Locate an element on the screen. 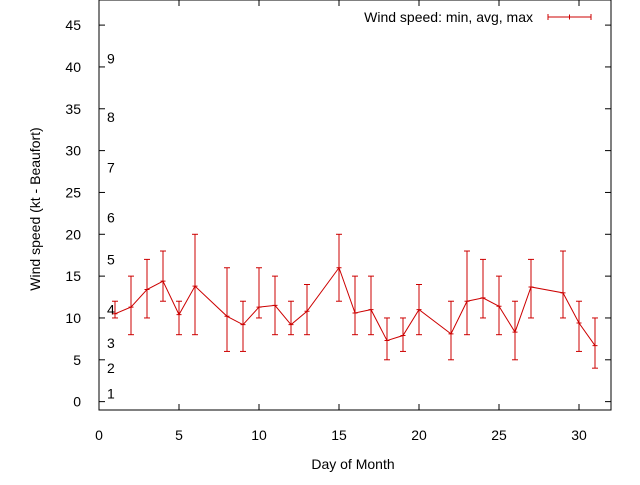  y-tick-label: 5 is located at coordinates (77, 360).